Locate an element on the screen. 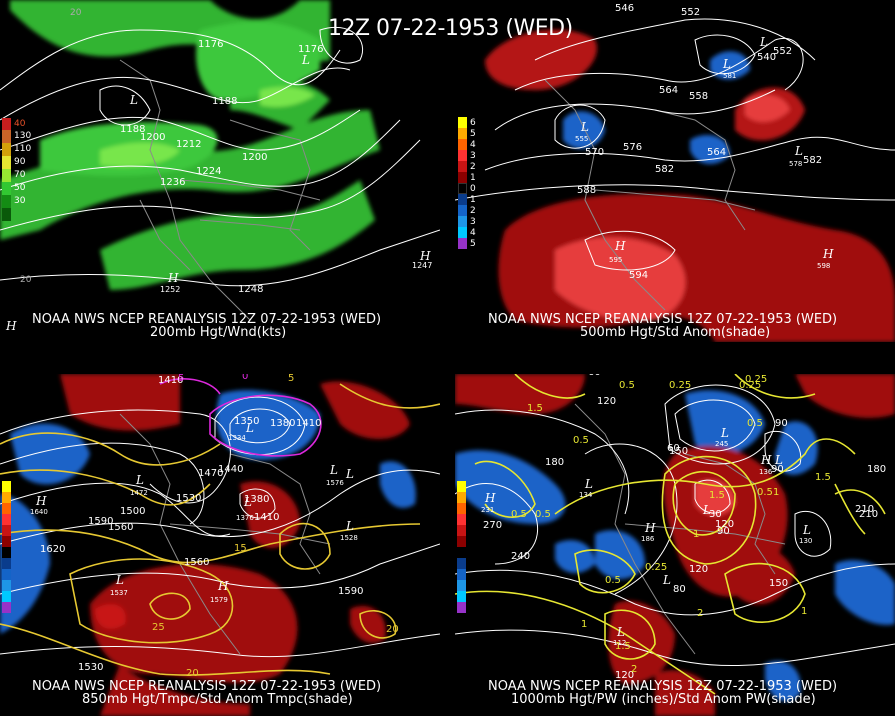  legend-label: 70 is located at coordinates (20, 175).